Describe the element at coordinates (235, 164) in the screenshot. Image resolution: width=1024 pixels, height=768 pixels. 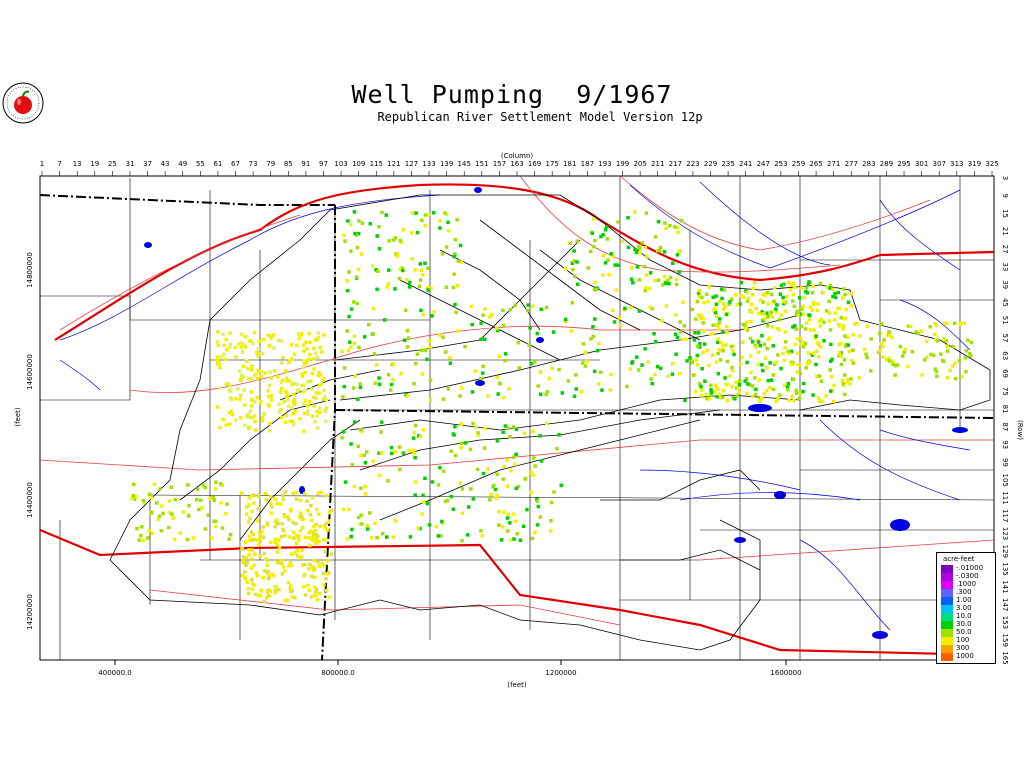
I see `column-tick: 67` at that location.